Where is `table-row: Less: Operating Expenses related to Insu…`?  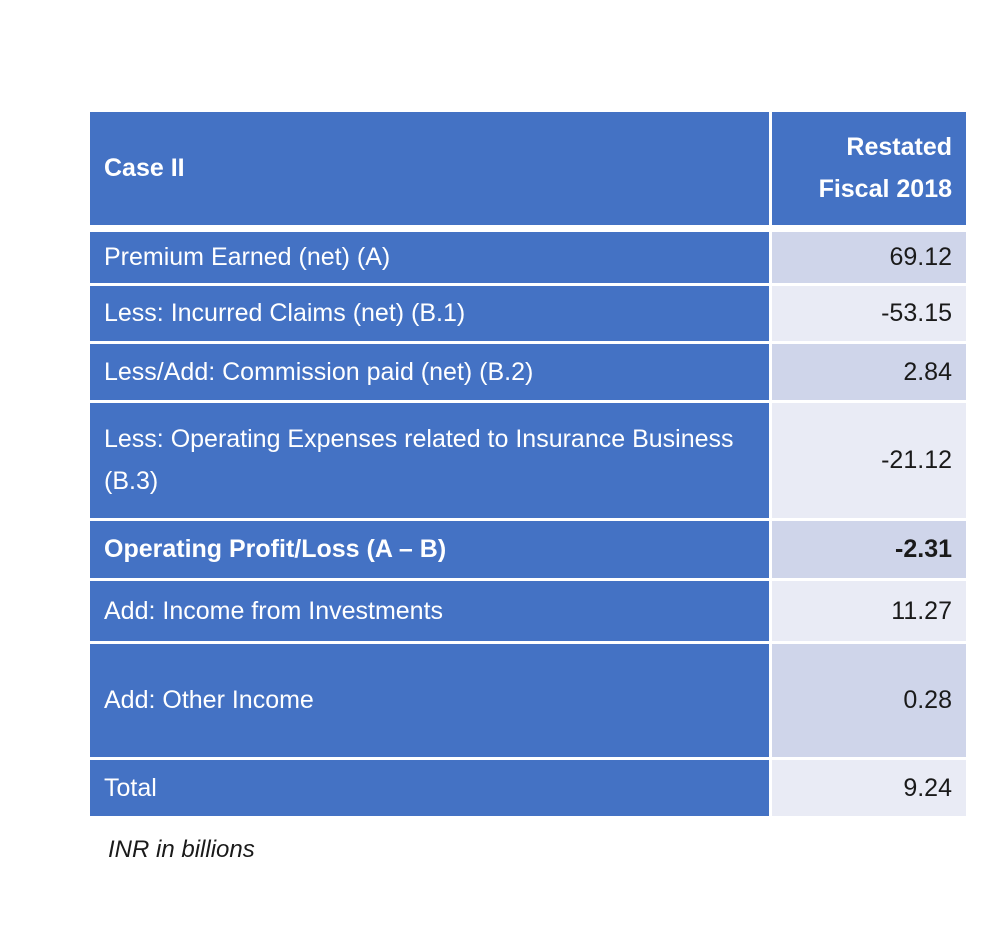 table-row: Less: Operating Expenses related to Insu… is located at coordinates (528, 461).